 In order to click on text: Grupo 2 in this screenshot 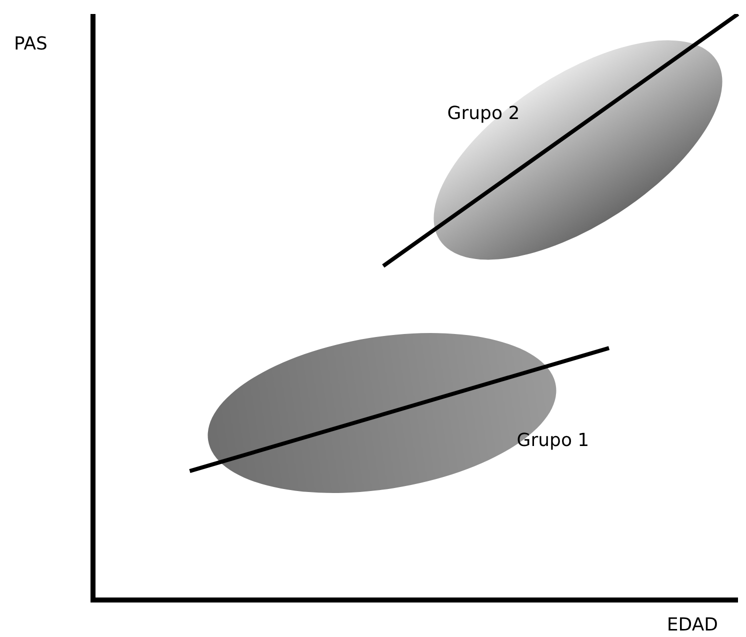, I will do `click(483, 113)`.